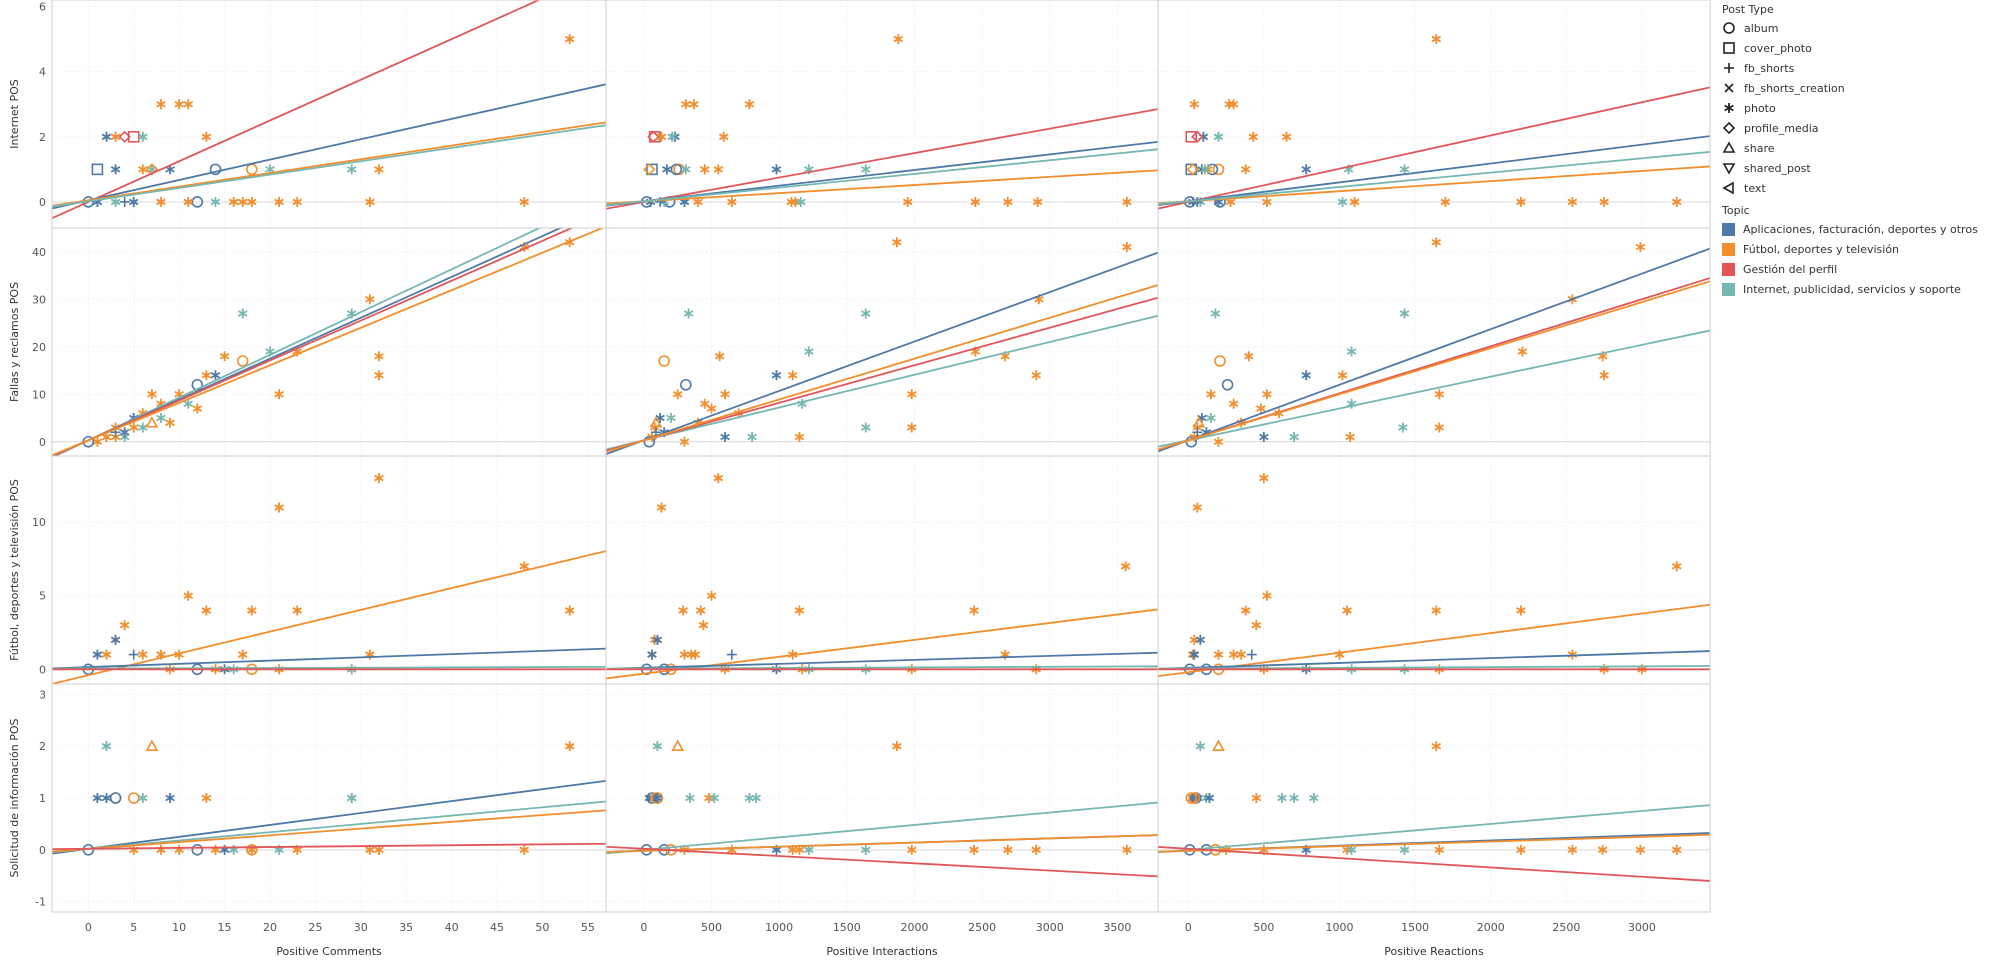 The height and width of the screenshot is (968, 1990). What do you see at coordinates (1856, 168) in the screenshot?
I see `post-type-legend-item: shared_post` at bounding box center [1856, 168].